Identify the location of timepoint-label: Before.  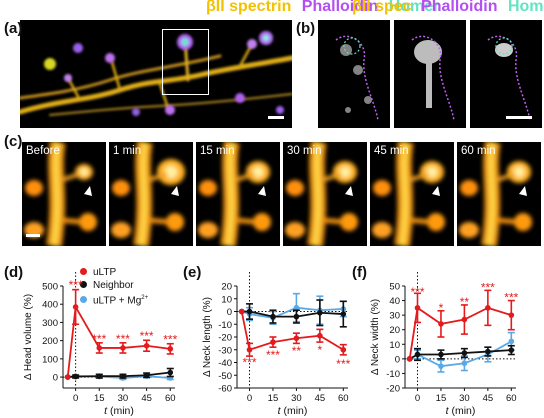
(43, 151).